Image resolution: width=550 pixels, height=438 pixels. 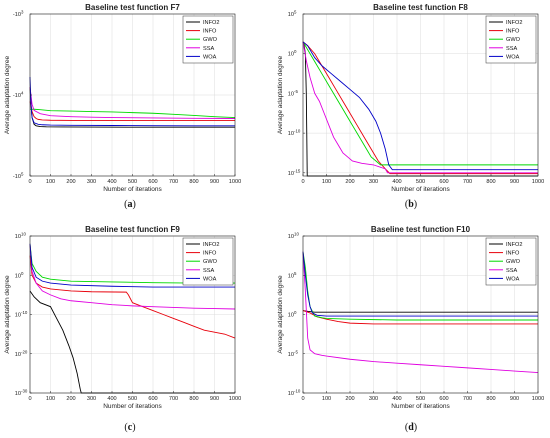 I want to click on y-tick-label: -10, so click(x=17, y=96).